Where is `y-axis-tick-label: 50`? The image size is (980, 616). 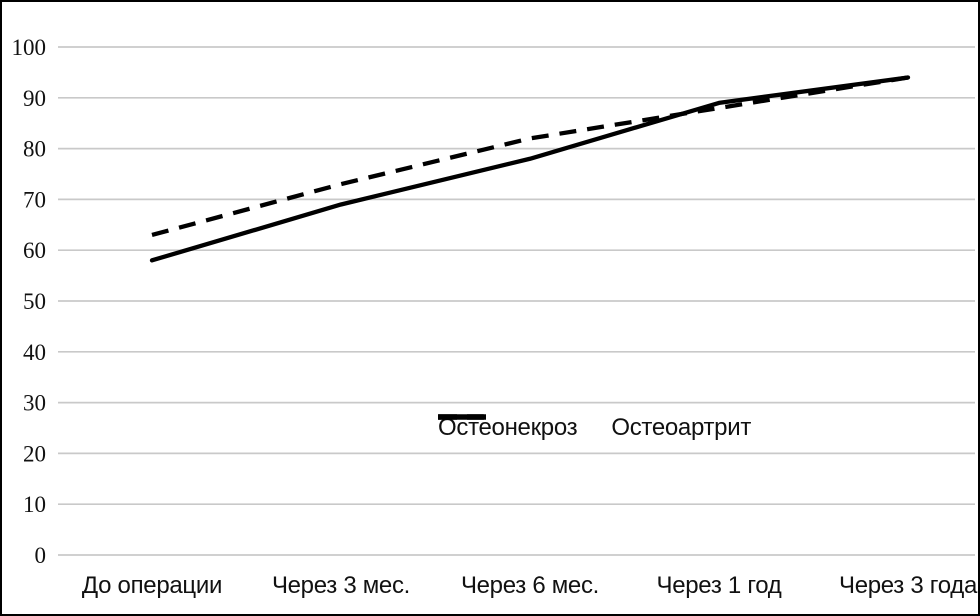 y-axis-tick-label: 50 is located at coordinates (34, 301).